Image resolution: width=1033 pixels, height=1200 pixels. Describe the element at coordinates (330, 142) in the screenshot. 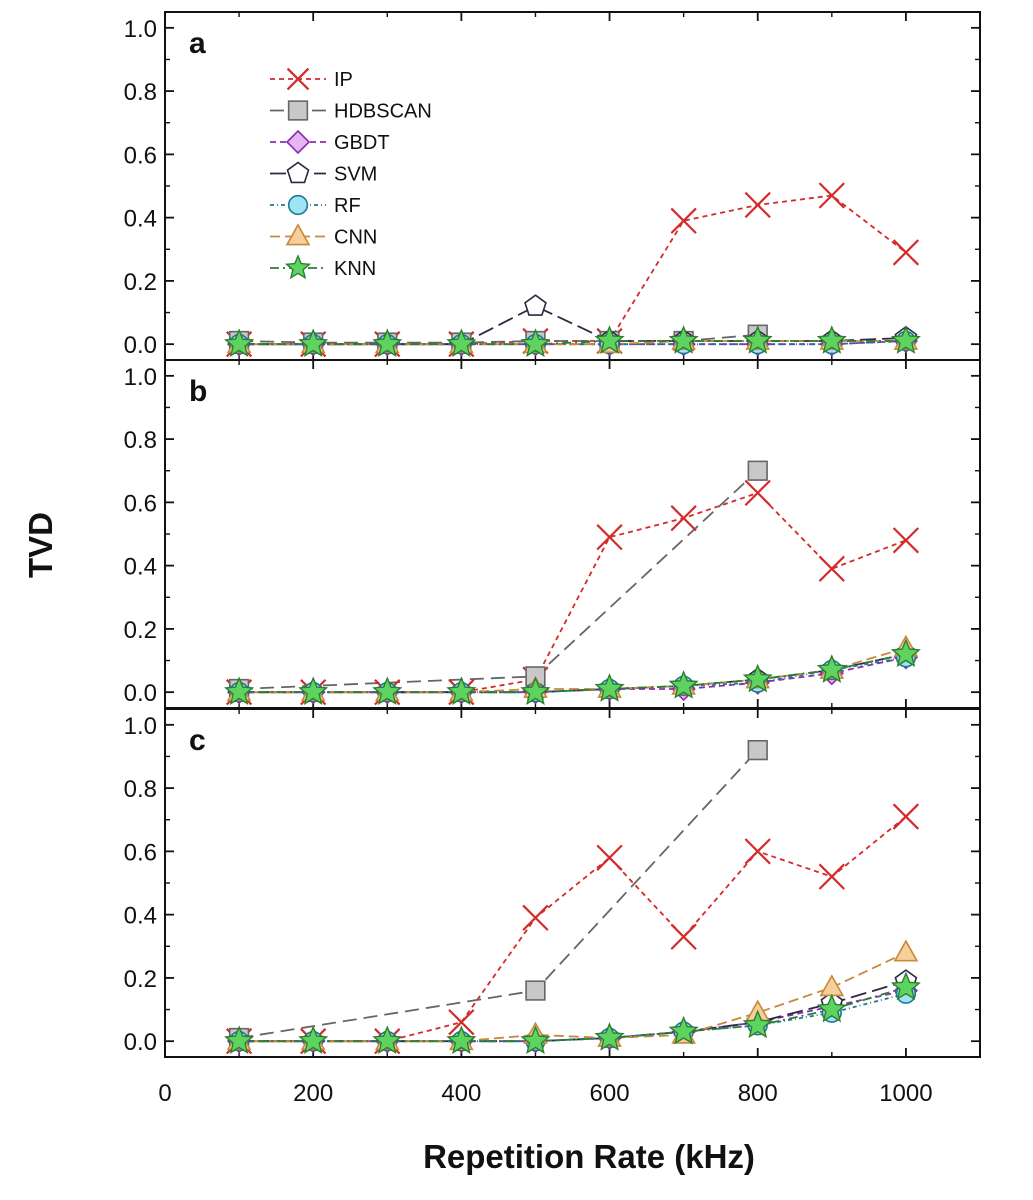

I see `legend-item-gbdt: GBDT` at that location.